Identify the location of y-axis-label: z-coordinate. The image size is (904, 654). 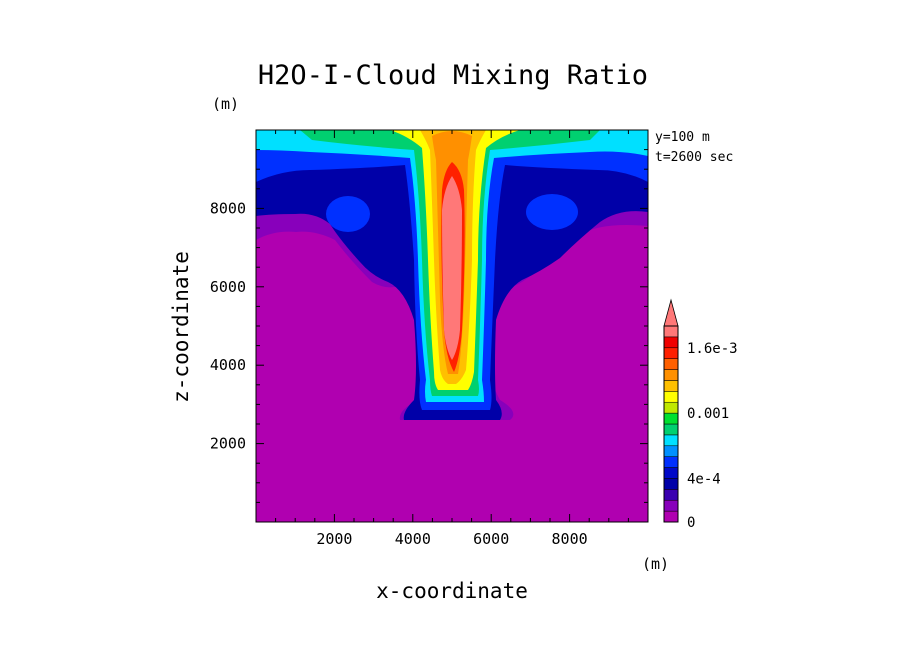
(181, 327).